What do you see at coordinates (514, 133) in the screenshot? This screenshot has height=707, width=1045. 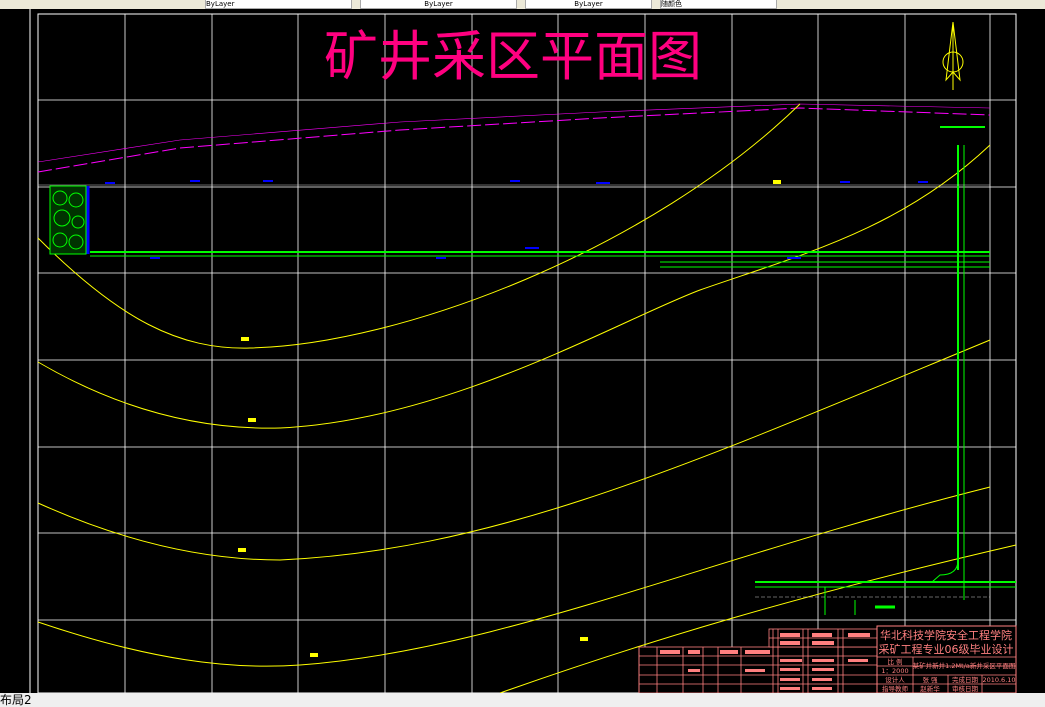 I see `mine-boundary-inner` at bounding box center [514, 133].